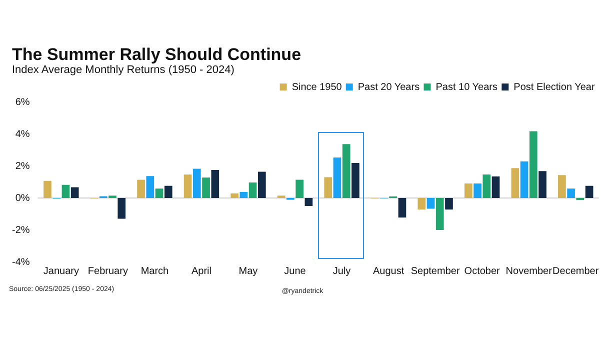 This screenshot has width=605, height=341. I want to click on legend-label: Past 10 Years, so click(467, 87).